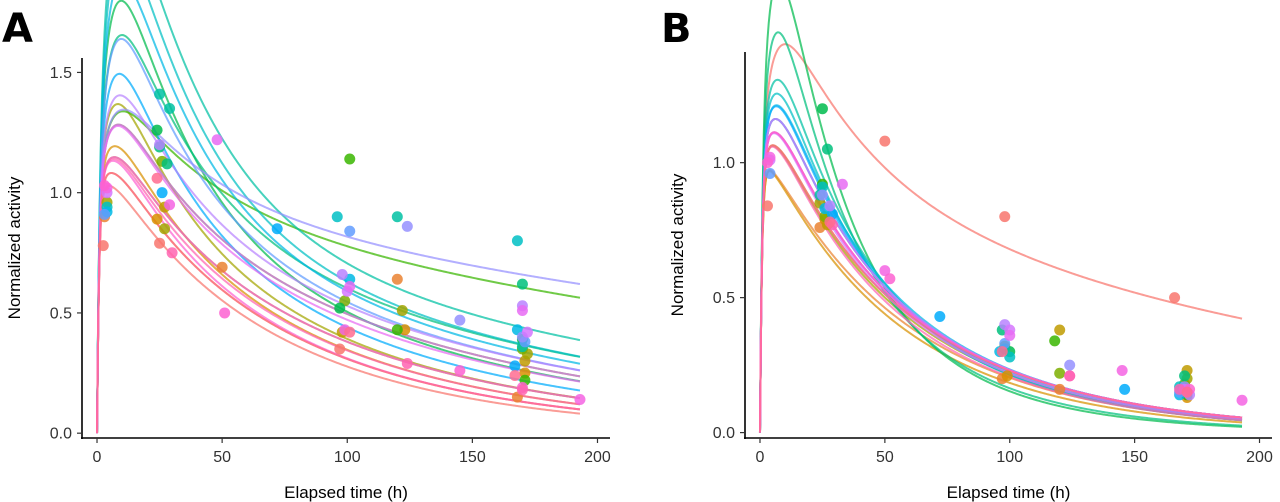 The width and height of the screenshot is (1280, 502). Describe the element at coordinates (724, 163) in the screenshot. I see `panel-b-y-tick-label: 1.0` at that location.